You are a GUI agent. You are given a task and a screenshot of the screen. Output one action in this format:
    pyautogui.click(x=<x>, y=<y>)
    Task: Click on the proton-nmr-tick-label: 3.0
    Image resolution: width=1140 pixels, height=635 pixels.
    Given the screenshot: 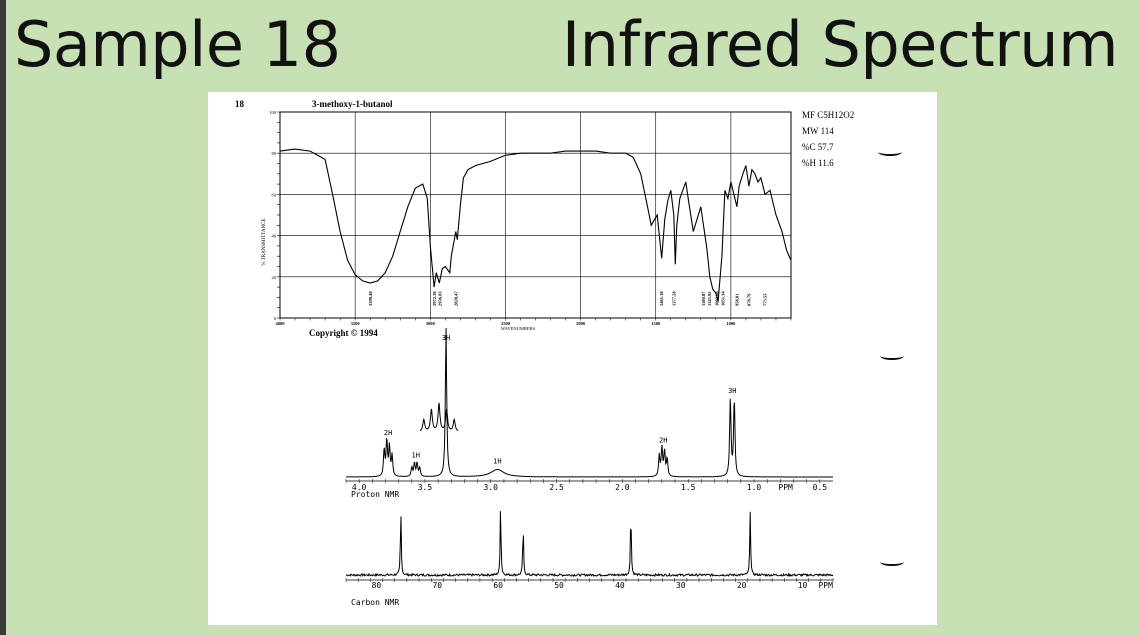 What is the action you would take?
    pyautogui.click(x=491, y=487)
    